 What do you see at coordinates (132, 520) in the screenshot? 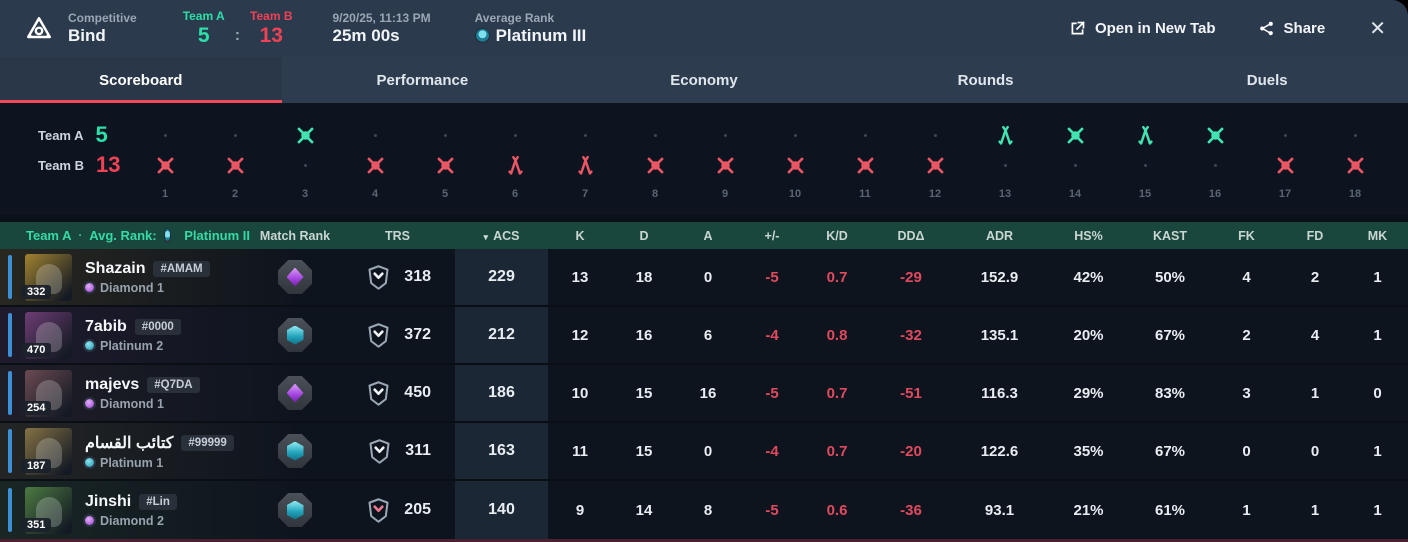
I see `player-rank: Diamond 2` at bounding box center [132, 520].